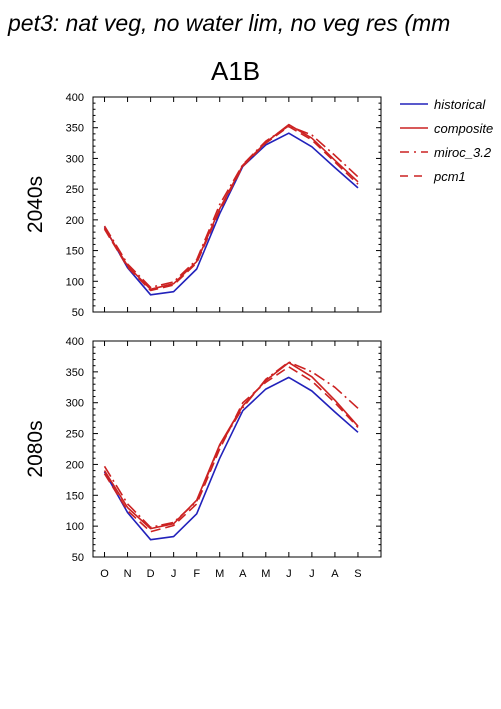  What do you see at coordinates (463, 128) in the screenshot?
I see `legend-label: composite` at bounding box center [463, 128].